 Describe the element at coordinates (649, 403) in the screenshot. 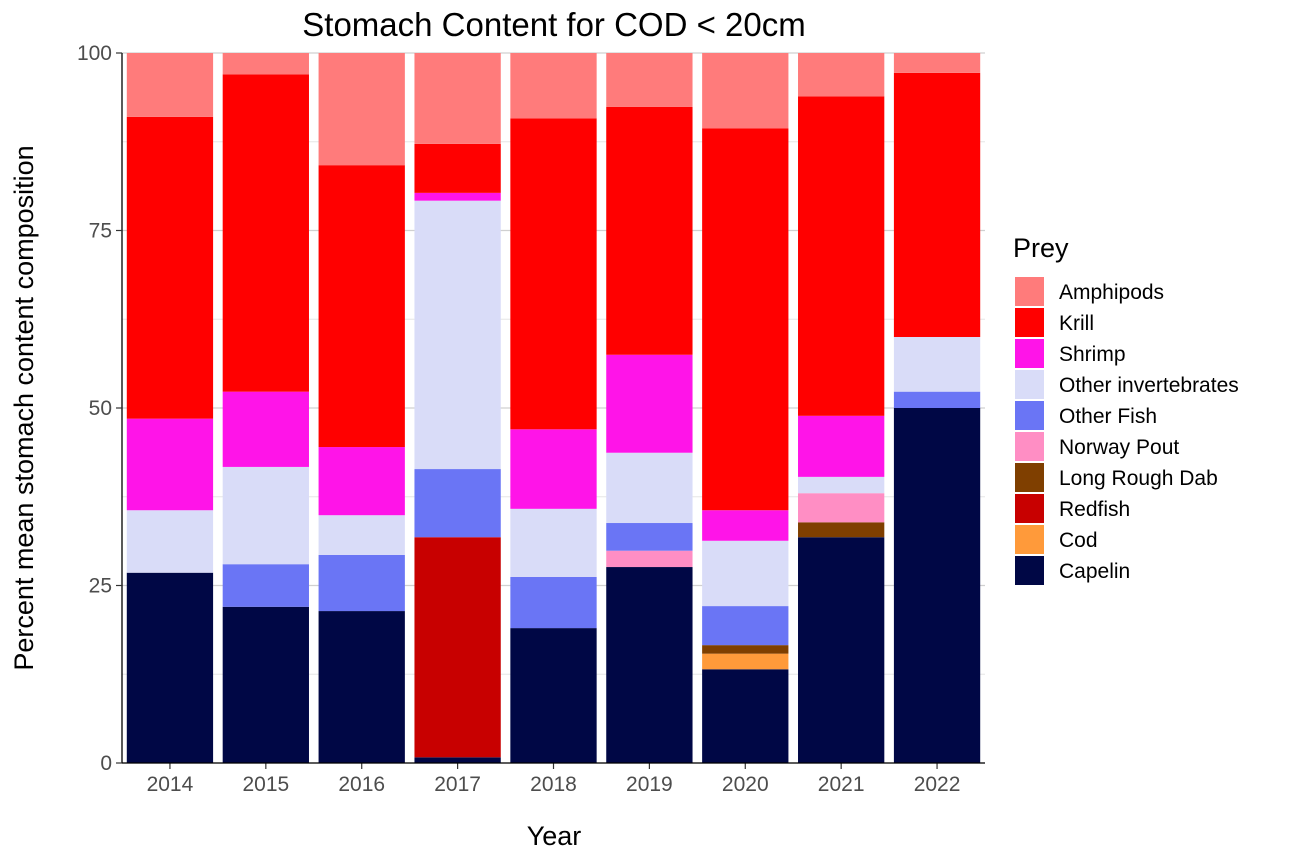

I see `bar-segment-shrimp-2019` at that location.